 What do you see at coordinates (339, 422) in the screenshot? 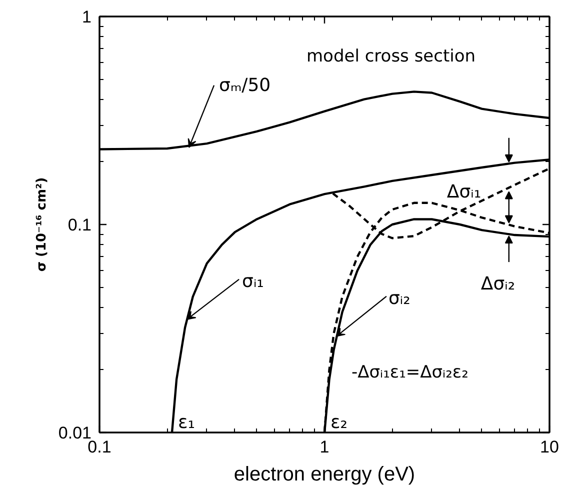
I see `annotation: ε₂` at bounding box center [339, 422].